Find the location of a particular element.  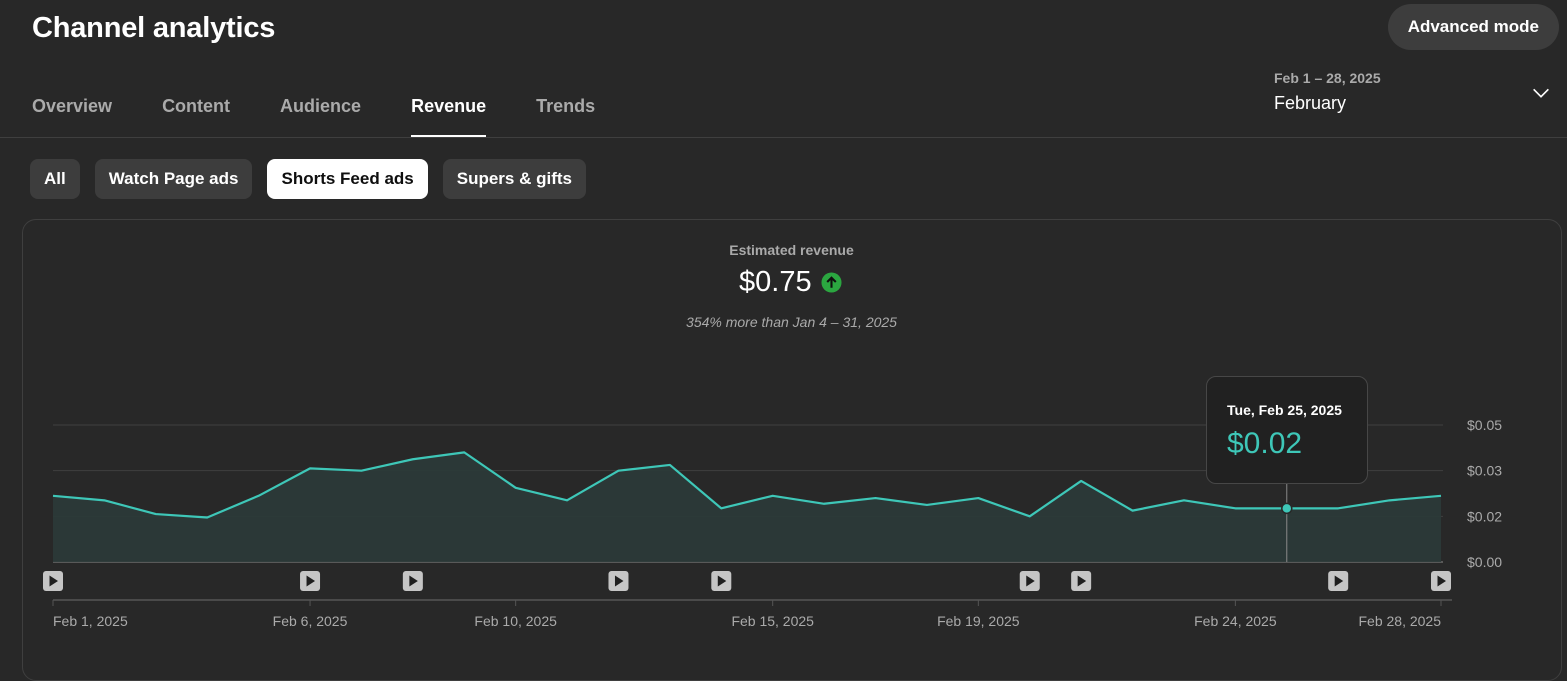

metric-value: $0.75 is located at coordinates (775, 282).